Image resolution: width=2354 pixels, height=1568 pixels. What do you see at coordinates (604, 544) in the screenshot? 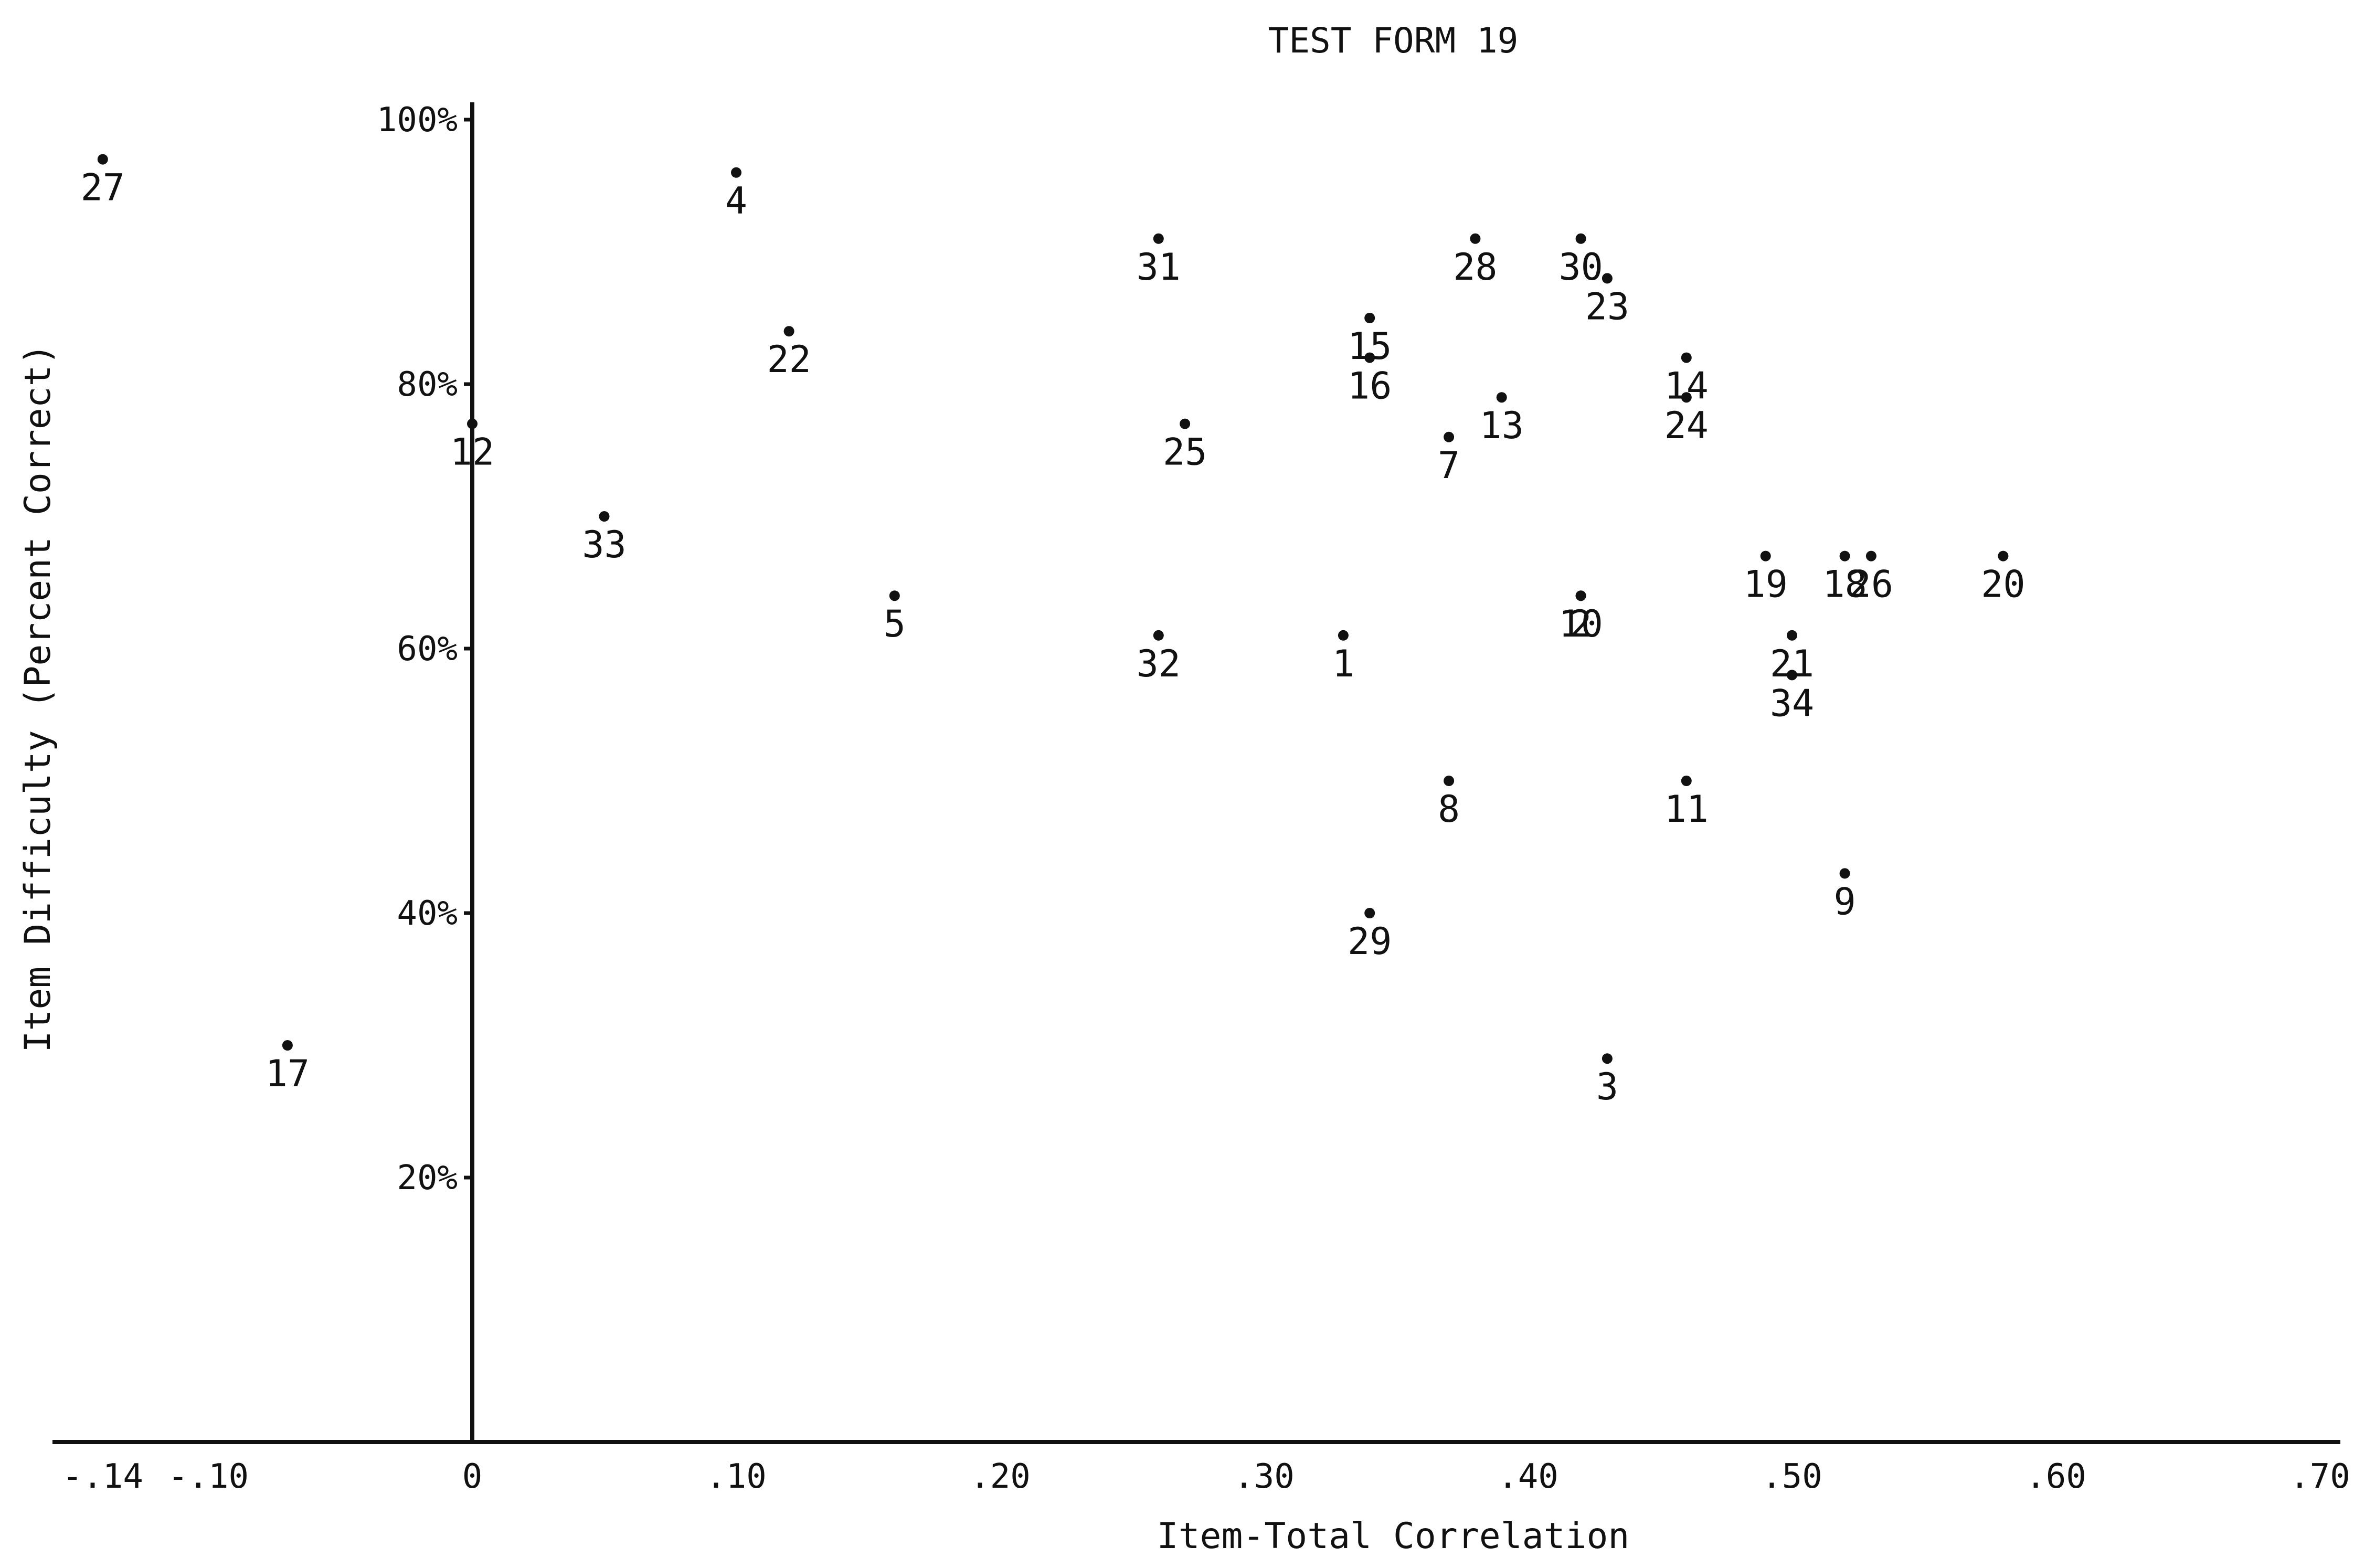
I see `data-point-label: 33` at bounding box center [604, 544].